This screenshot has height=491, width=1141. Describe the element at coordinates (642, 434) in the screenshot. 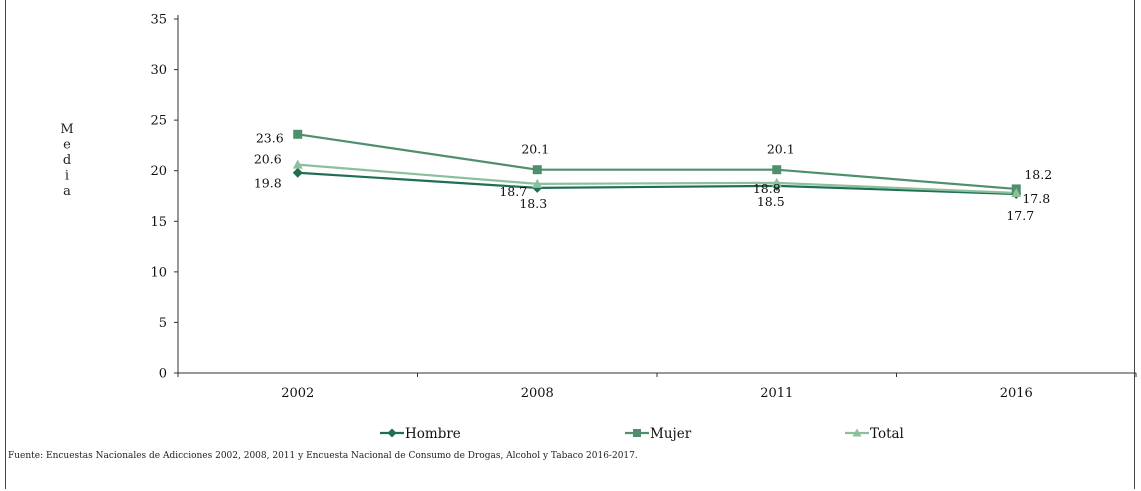

I see `legend: Hombre Mujer Total` at that location.